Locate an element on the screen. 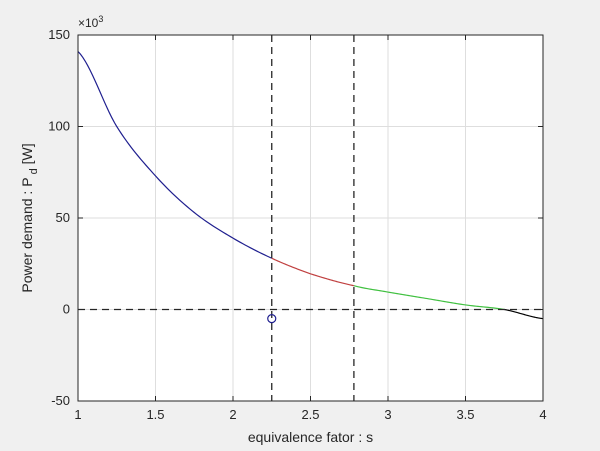  y-tick-label: 100 is located at coordinates (59, 126).